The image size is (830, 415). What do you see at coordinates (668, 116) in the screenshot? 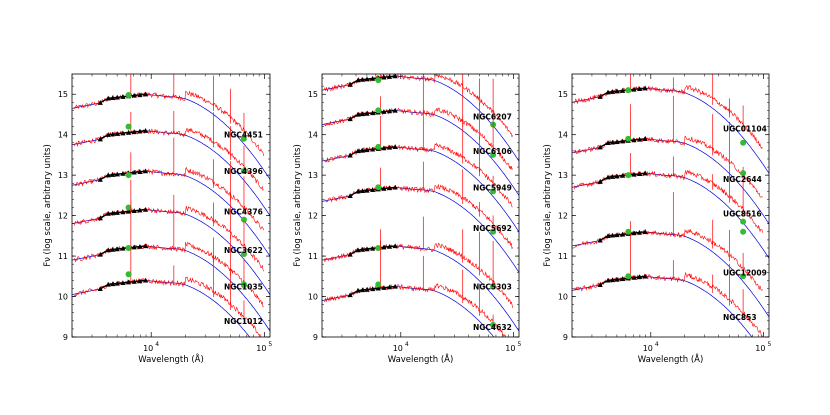
I see `spectrum-ugc01104` at bounding box center [668, 116].